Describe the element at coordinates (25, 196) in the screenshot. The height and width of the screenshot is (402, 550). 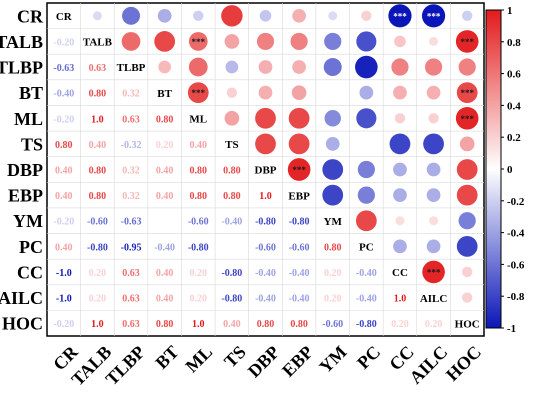
I see `row-label-ebp: EBP` at that location.